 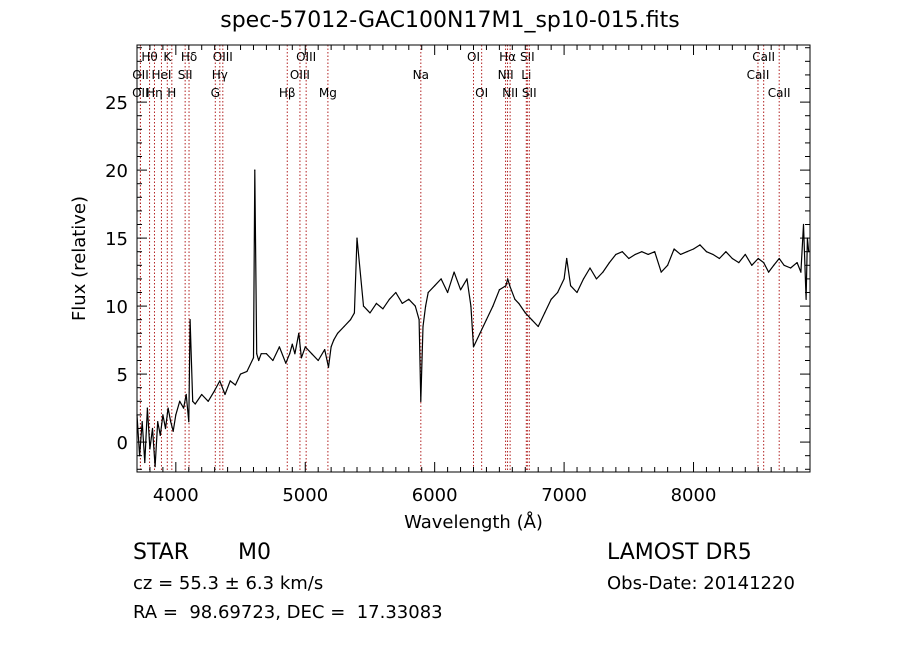 I want to click on line-marker-label: K, so click(x=167, y=57).